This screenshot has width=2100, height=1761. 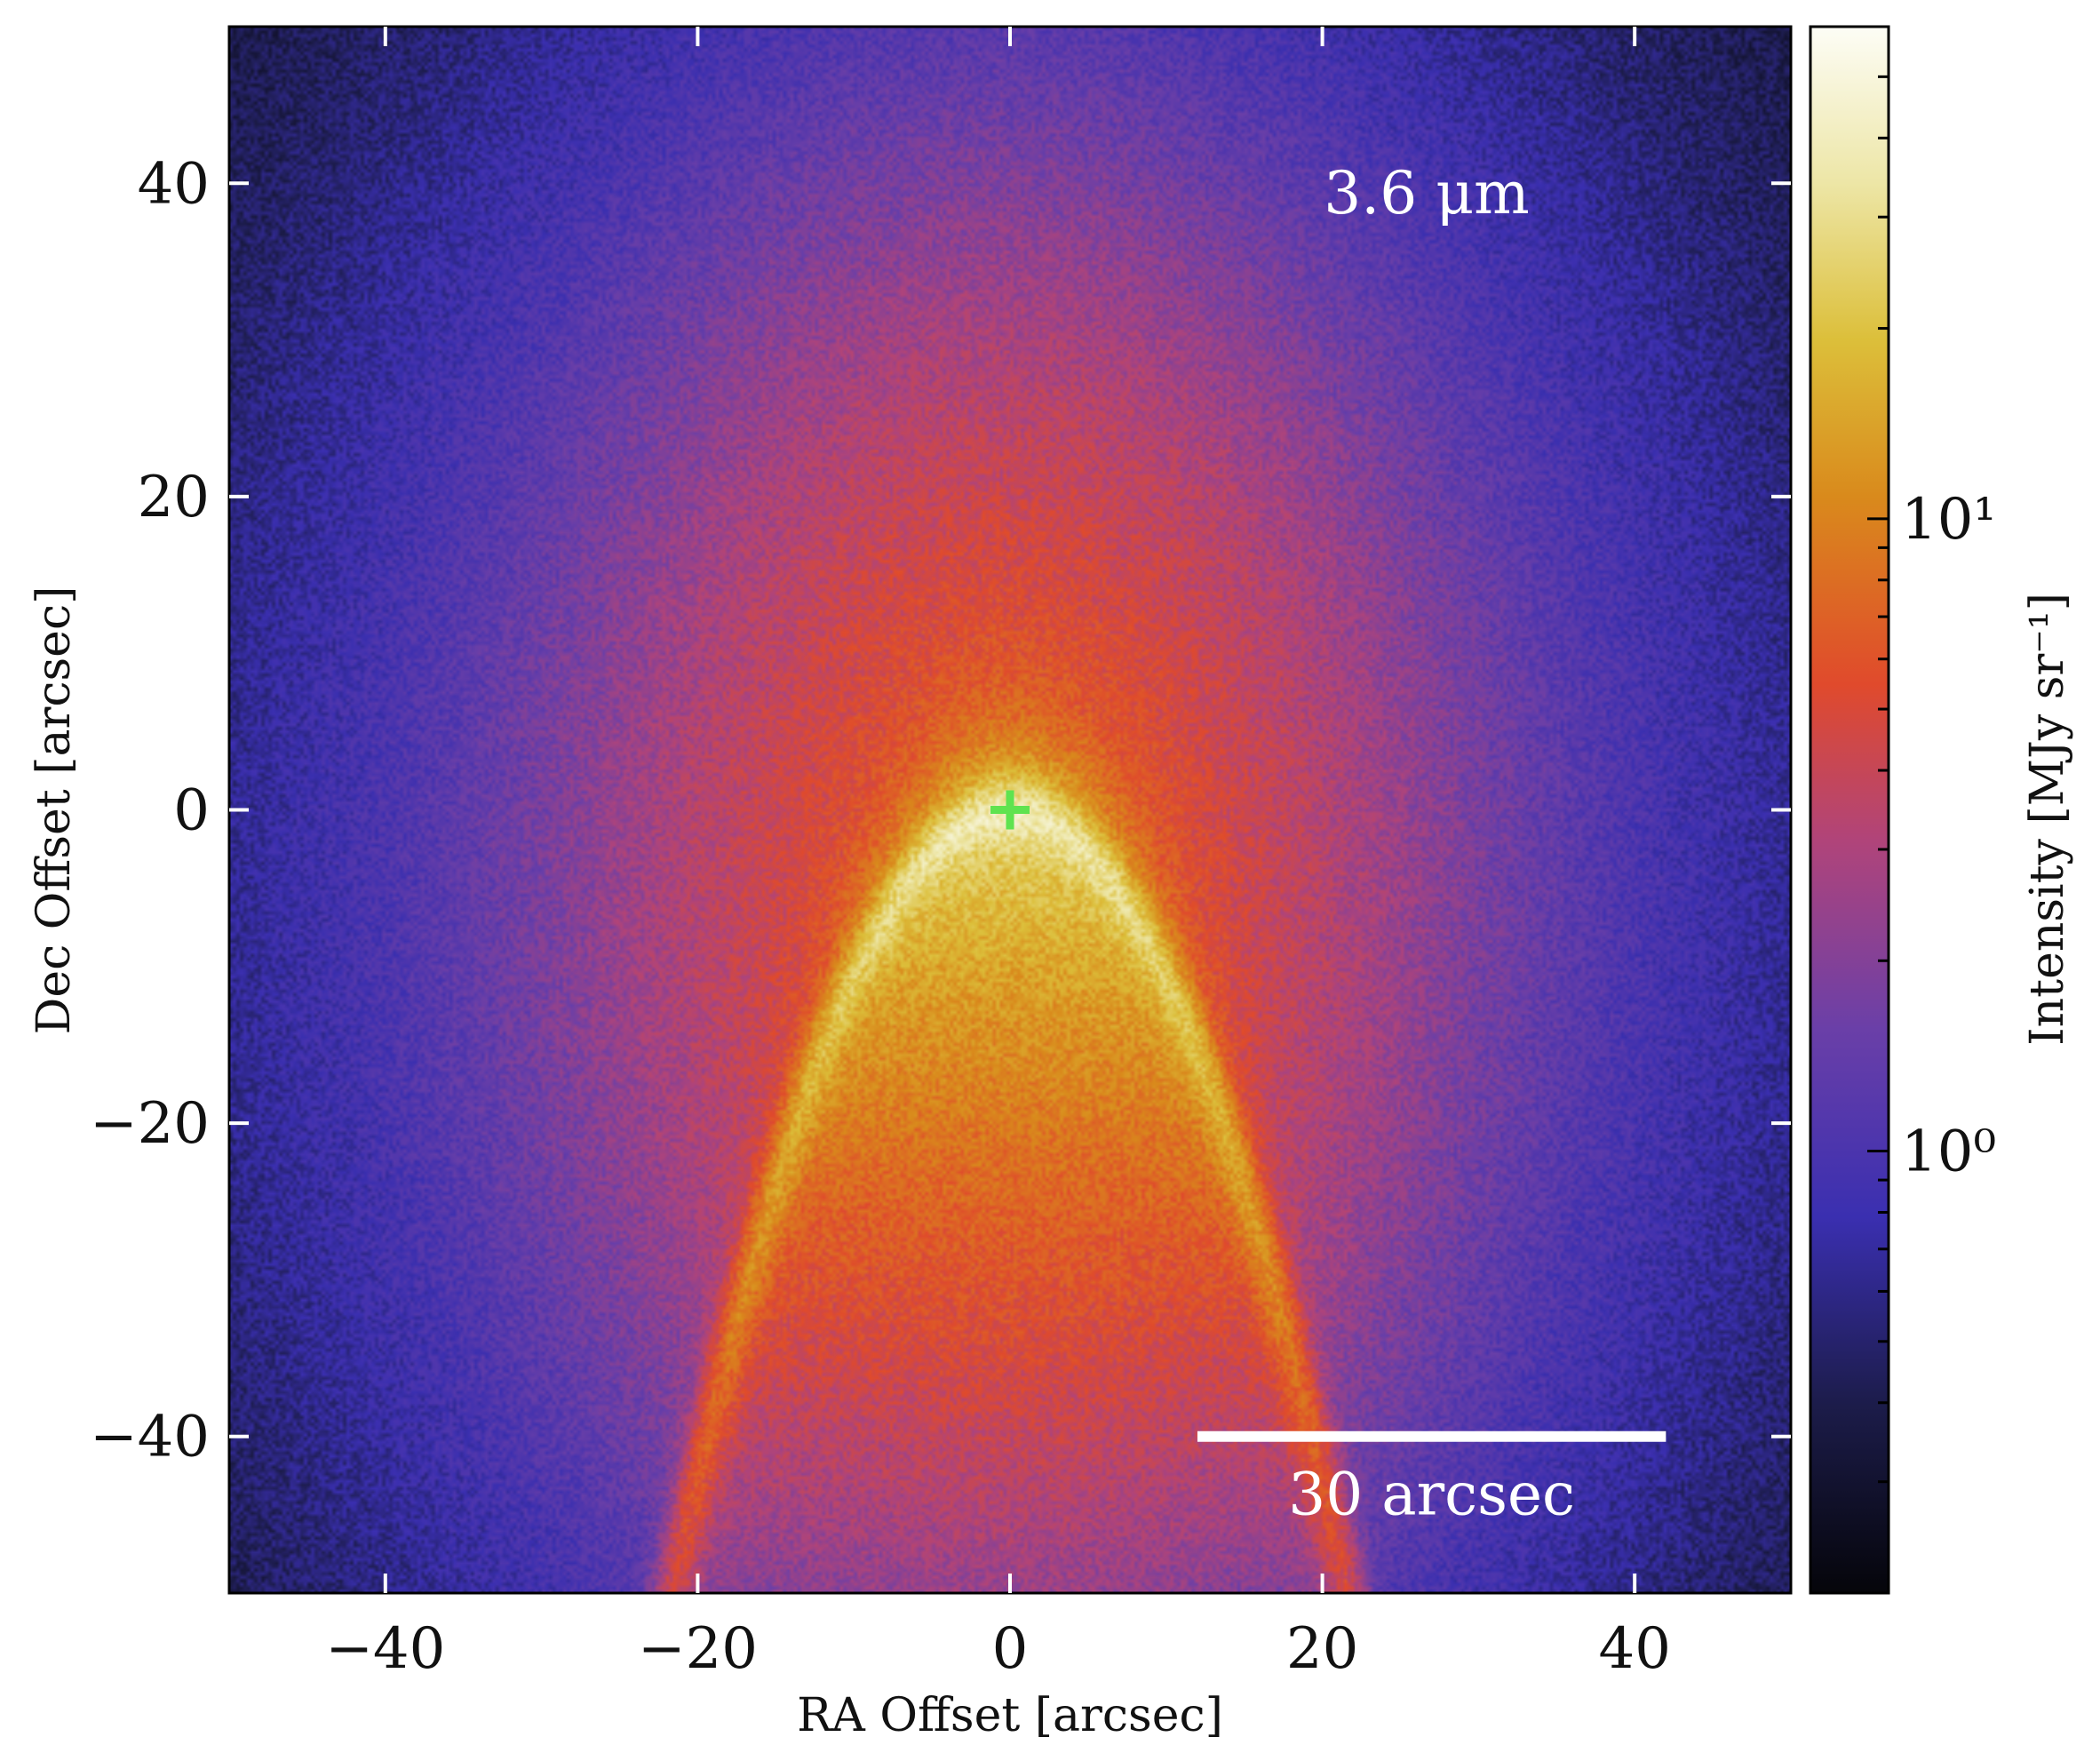 What do you see at coordinates (698, 1649) in the screenshot?
I see `x-tick-label: −20` at bounding box center [698, 1649].